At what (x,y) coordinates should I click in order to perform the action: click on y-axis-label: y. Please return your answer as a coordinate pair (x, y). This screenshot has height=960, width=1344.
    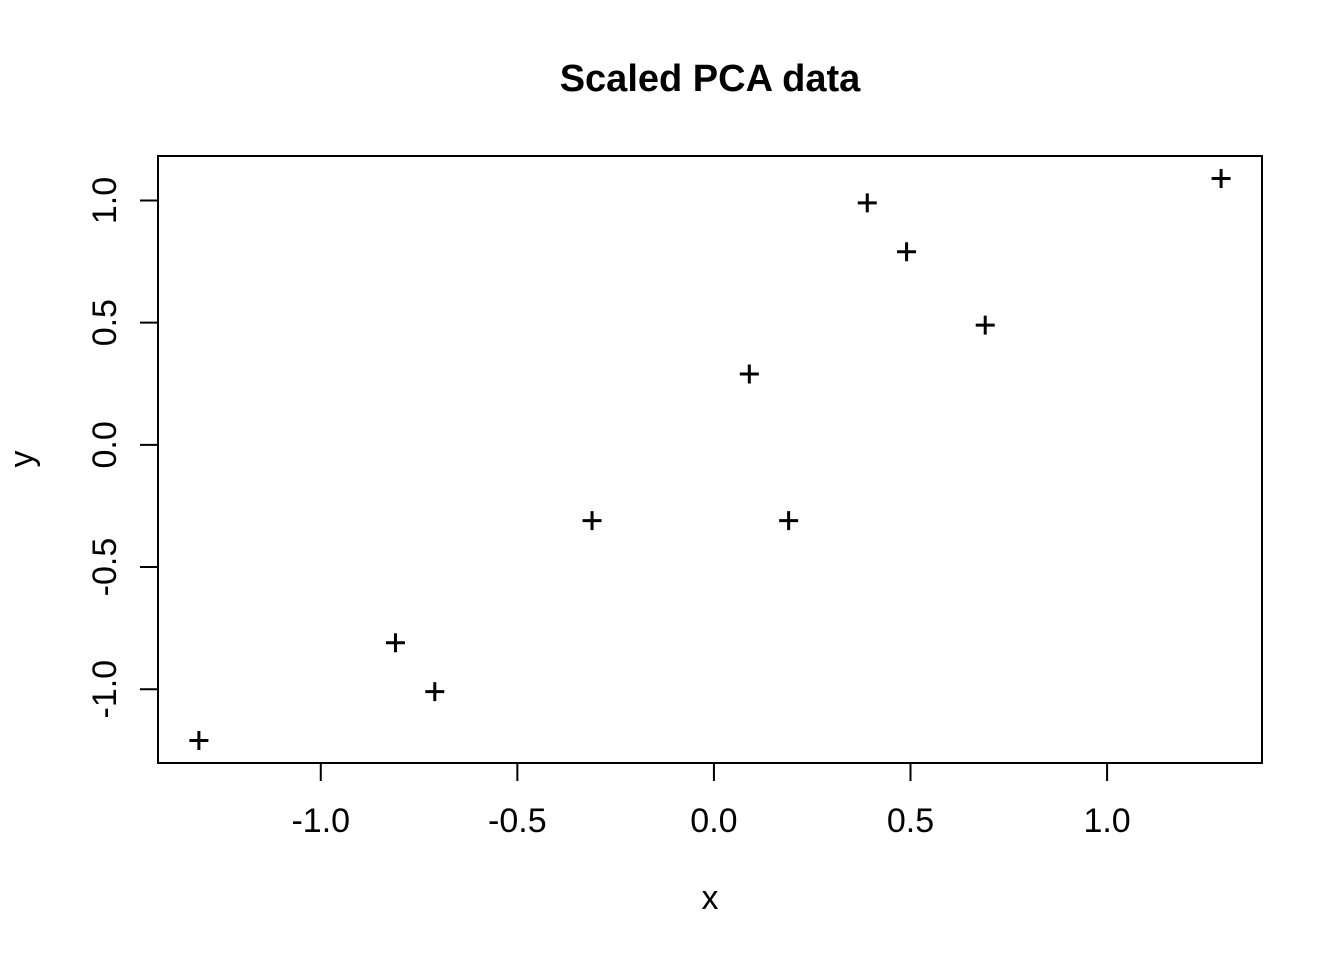
    Looking at the image, I should click on (22, 459).